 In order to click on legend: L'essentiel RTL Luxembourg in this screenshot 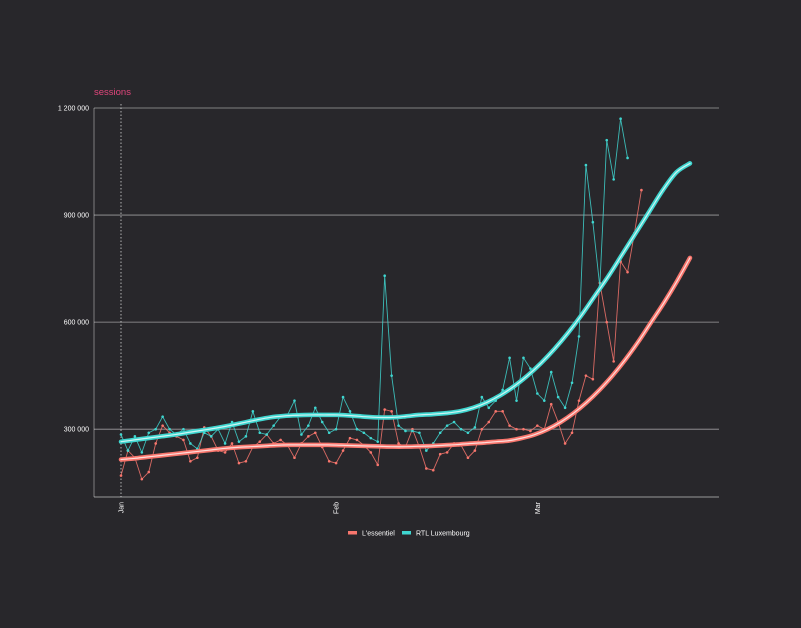, I will do `click(409, 534)`.